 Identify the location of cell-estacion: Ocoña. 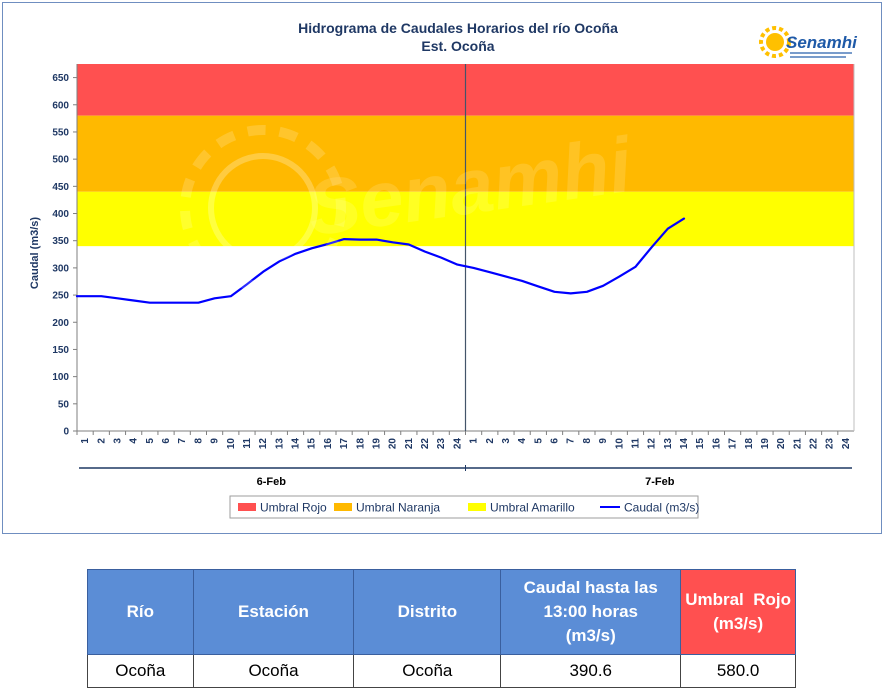
(273, 671).